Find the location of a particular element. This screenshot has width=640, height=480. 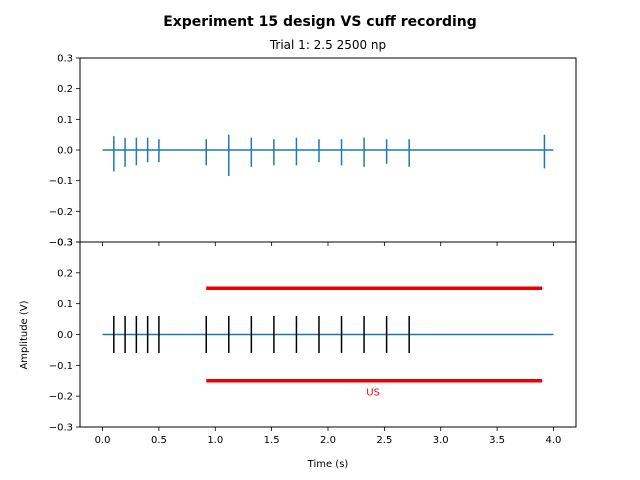

chart-title: Experiment 15 design VS cuff recording is located at coordinates (320, 22).